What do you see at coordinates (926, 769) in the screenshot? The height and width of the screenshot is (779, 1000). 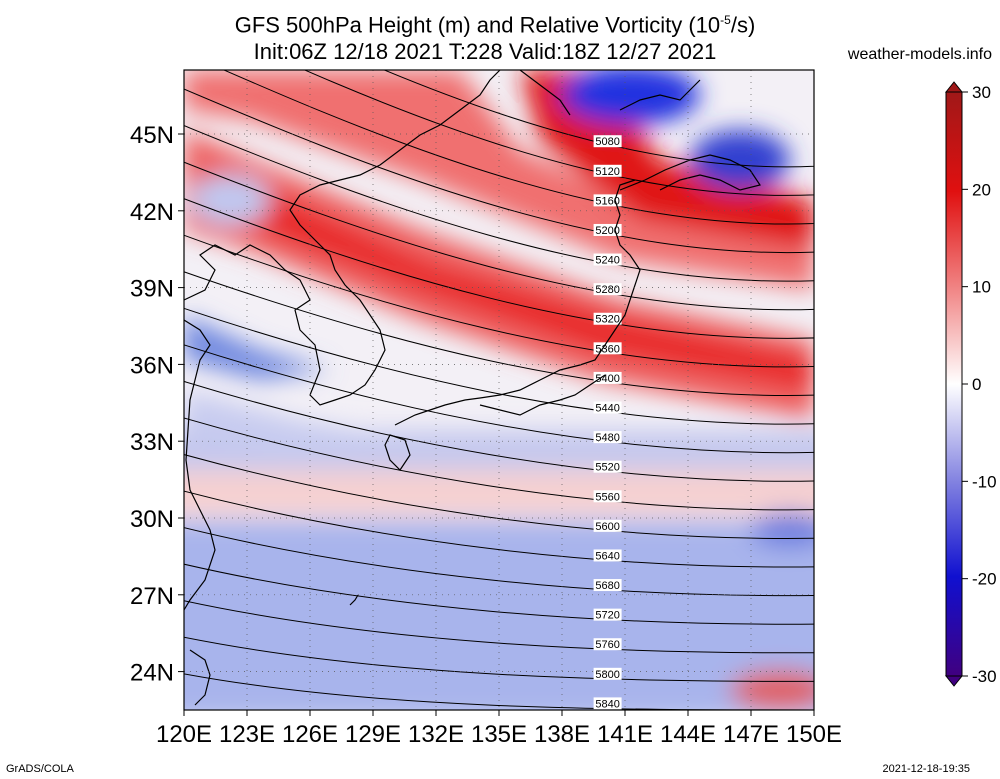 I see `footer-timestamp: 2021-12-18-19:35` at bounding box center [926, 769].